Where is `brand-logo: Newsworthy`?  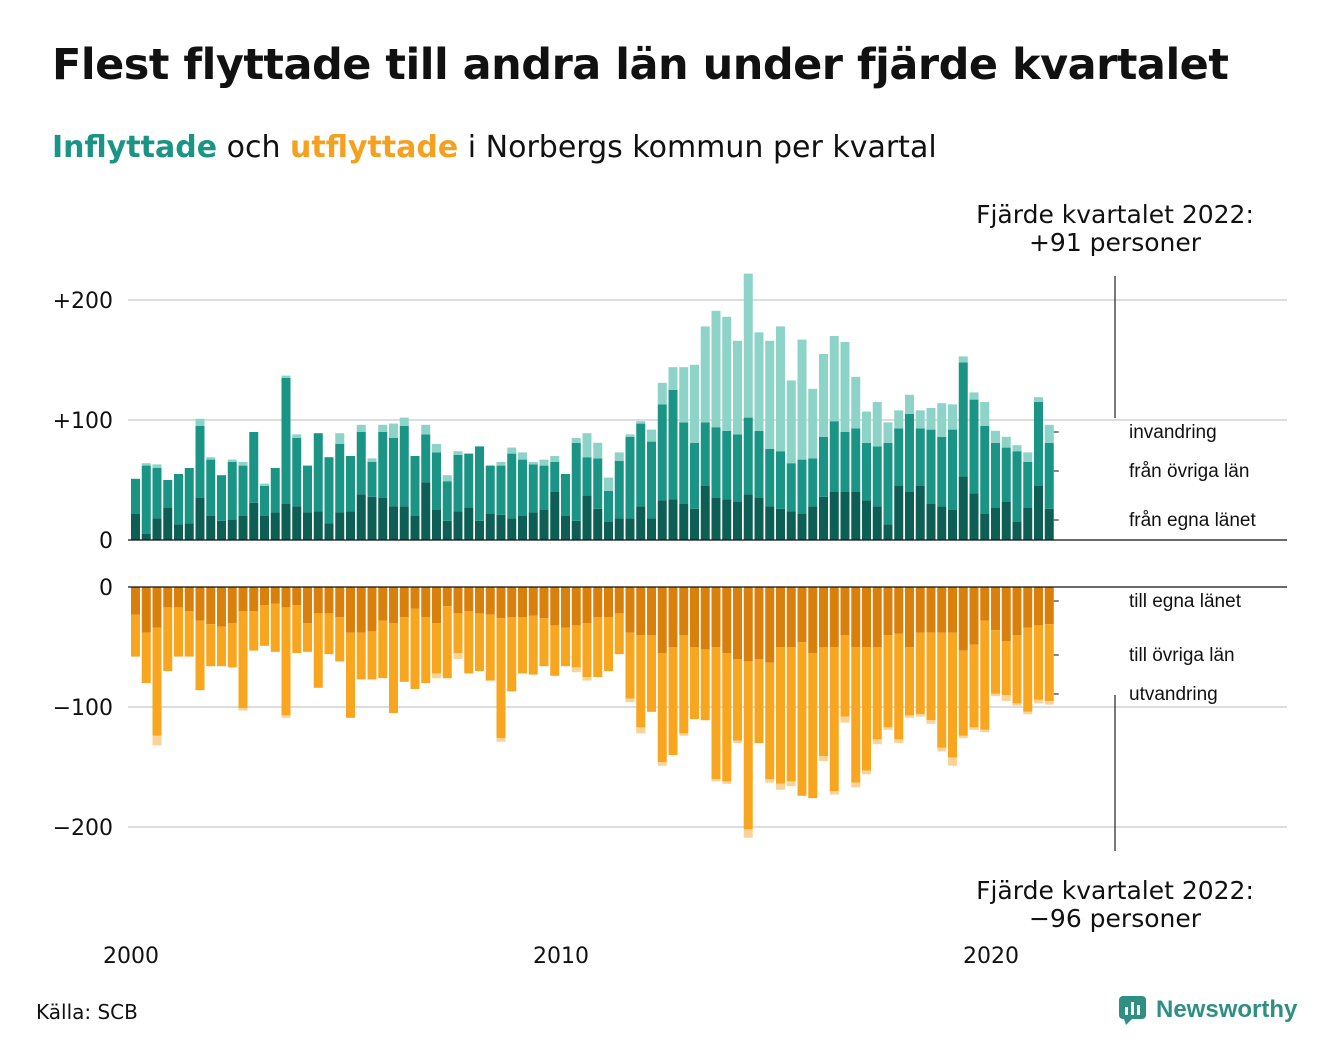
brand-logo: Newsworthy is located at coordinates (1207, 1010).